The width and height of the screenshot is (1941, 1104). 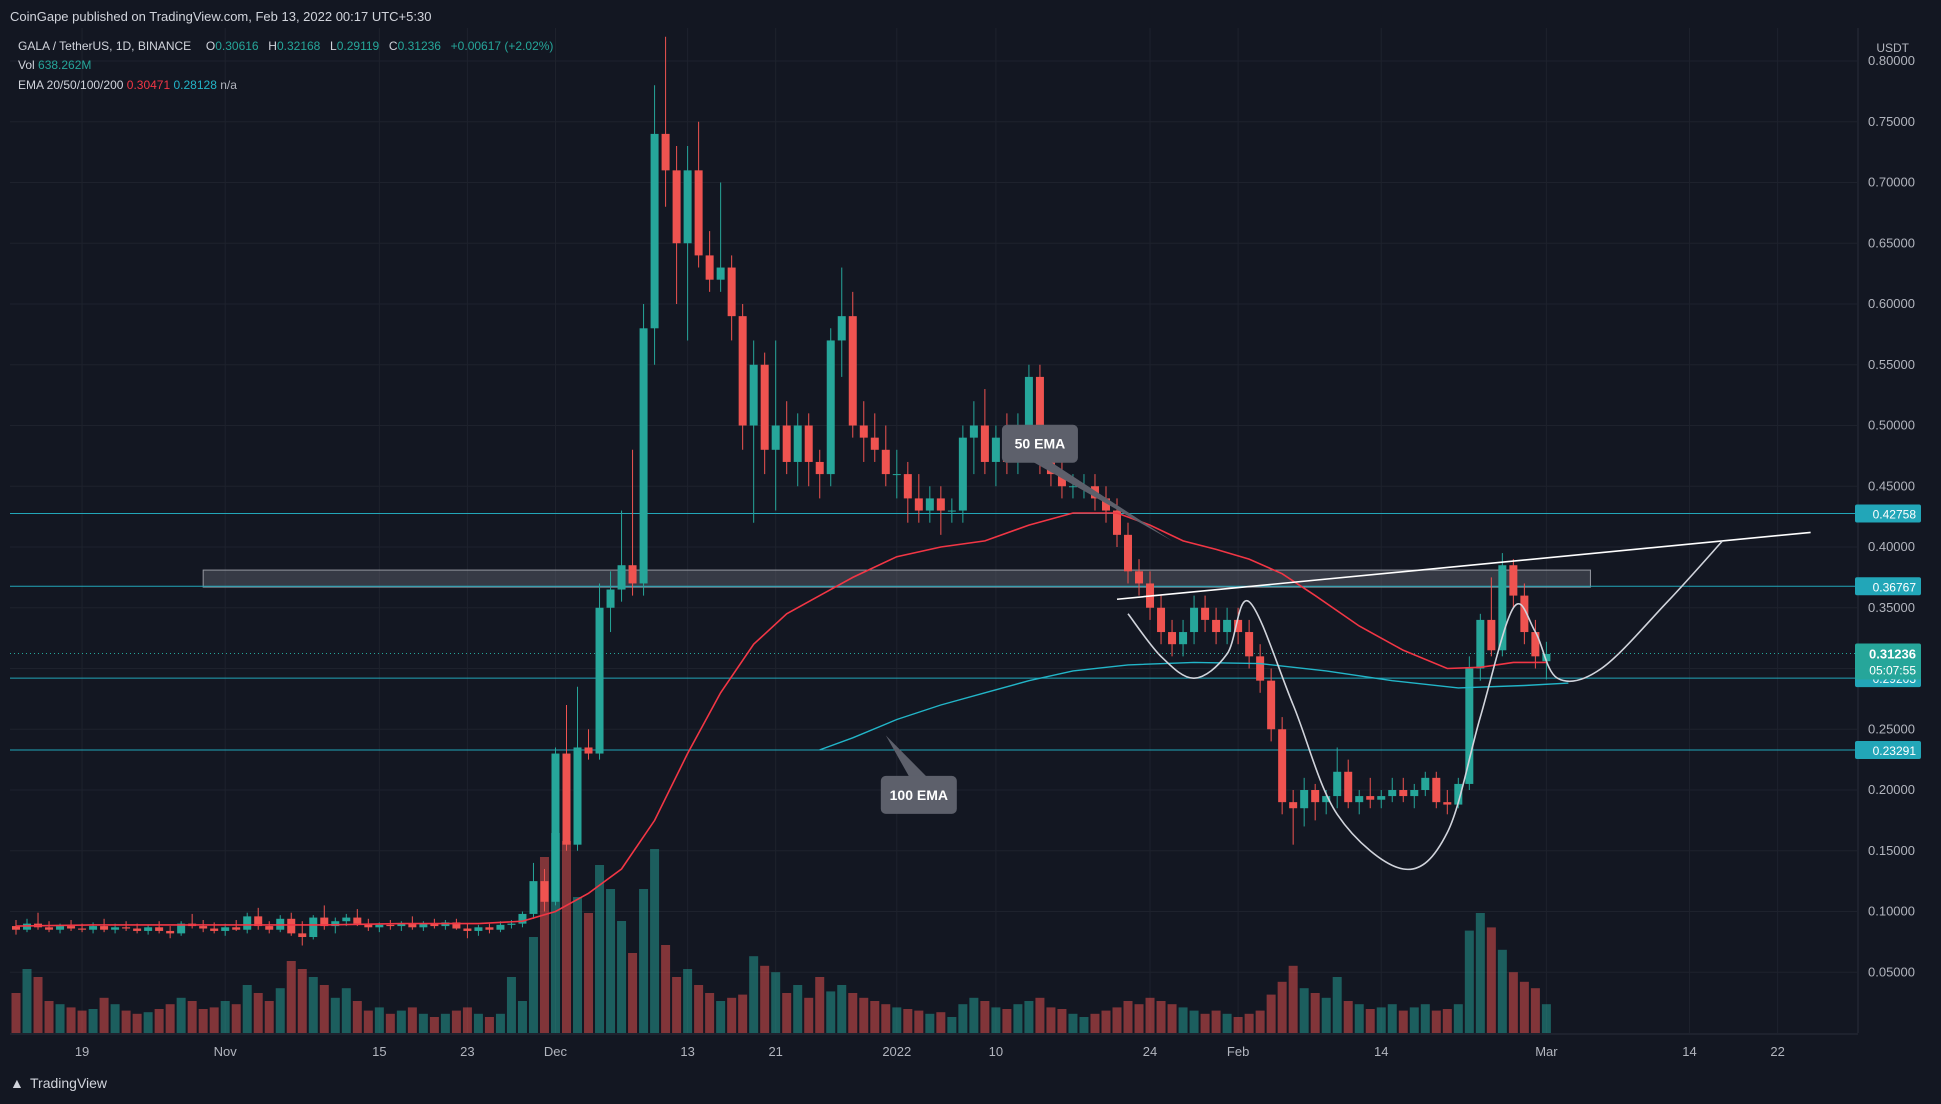 What do you see at coordinates (54, 65) in the screenshot?
I see `volume-legend: Vol 638.262M` at bounding box center [54, 65].